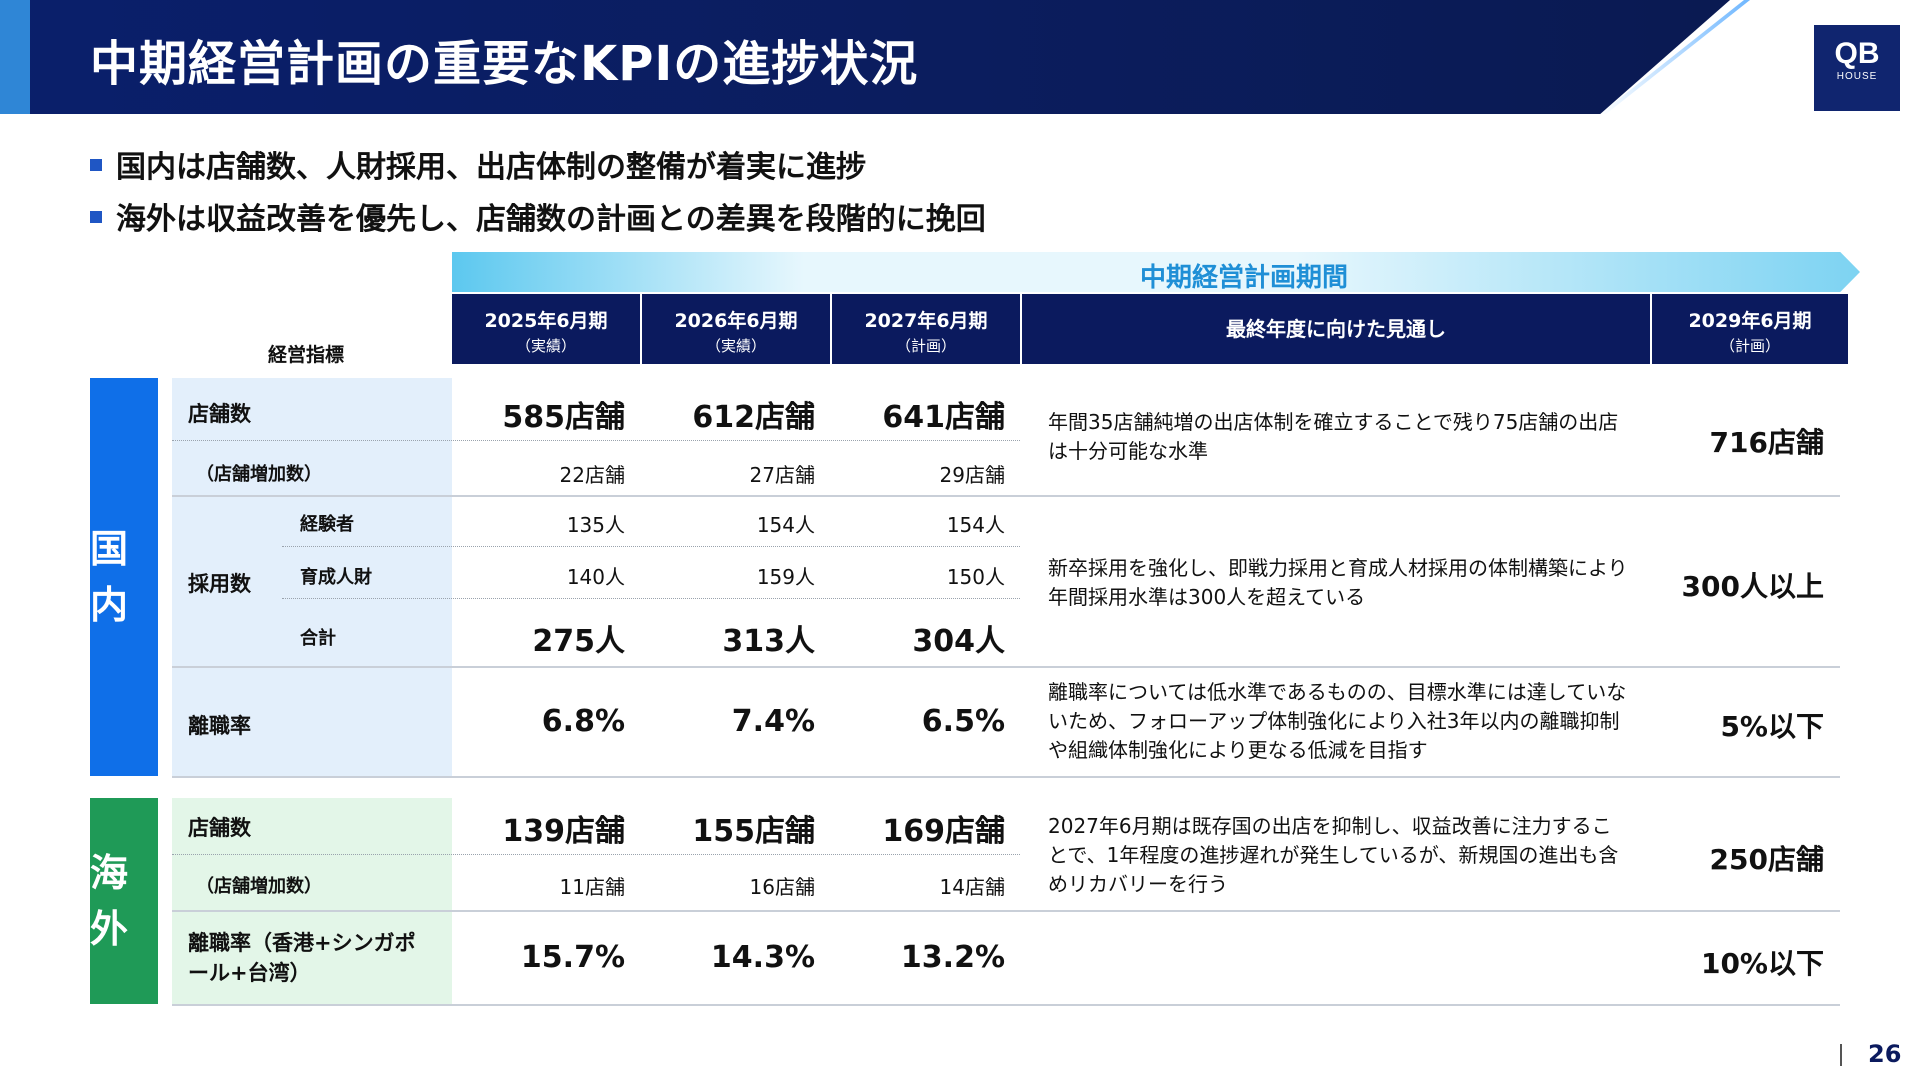 The image size is (1920, 1080). I want to click on column-header-outlook: 最終年度に向けた見通し, so click(1336, 329).